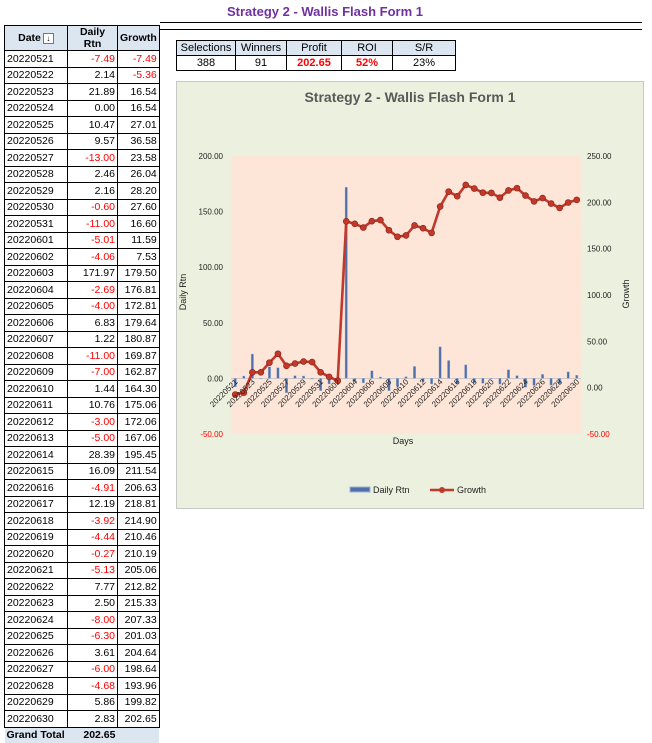 The height and width of the screenshot is (743, 652). Describe the element at coordinates (92, 702) in the screenshot. I see `cell-daily-rtn: 5.86` at that location.